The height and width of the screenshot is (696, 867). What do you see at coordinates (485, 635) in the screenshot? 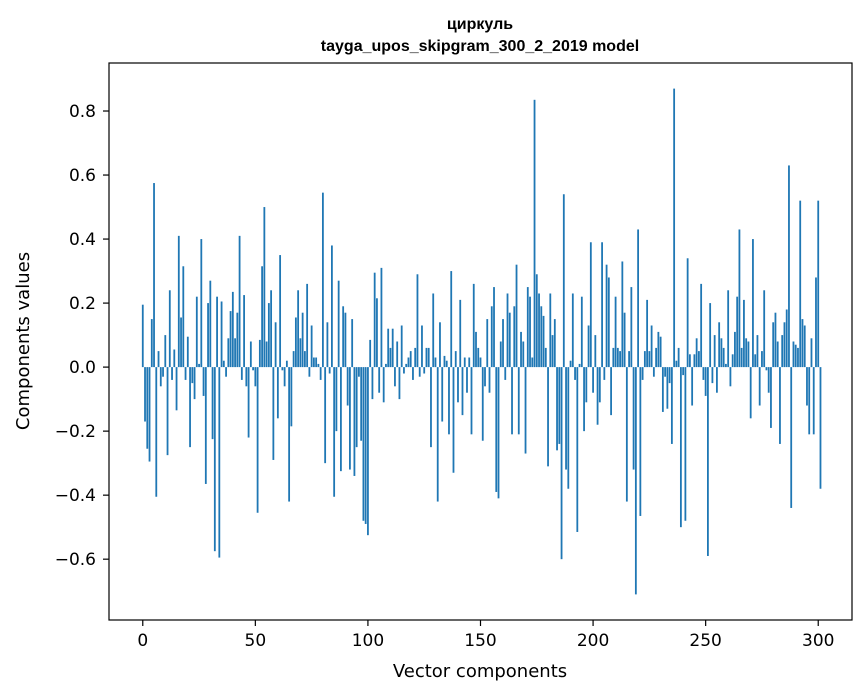
I see `x-axis: 0 50 100 150 200 250 300` at bounding box center [485, 635].